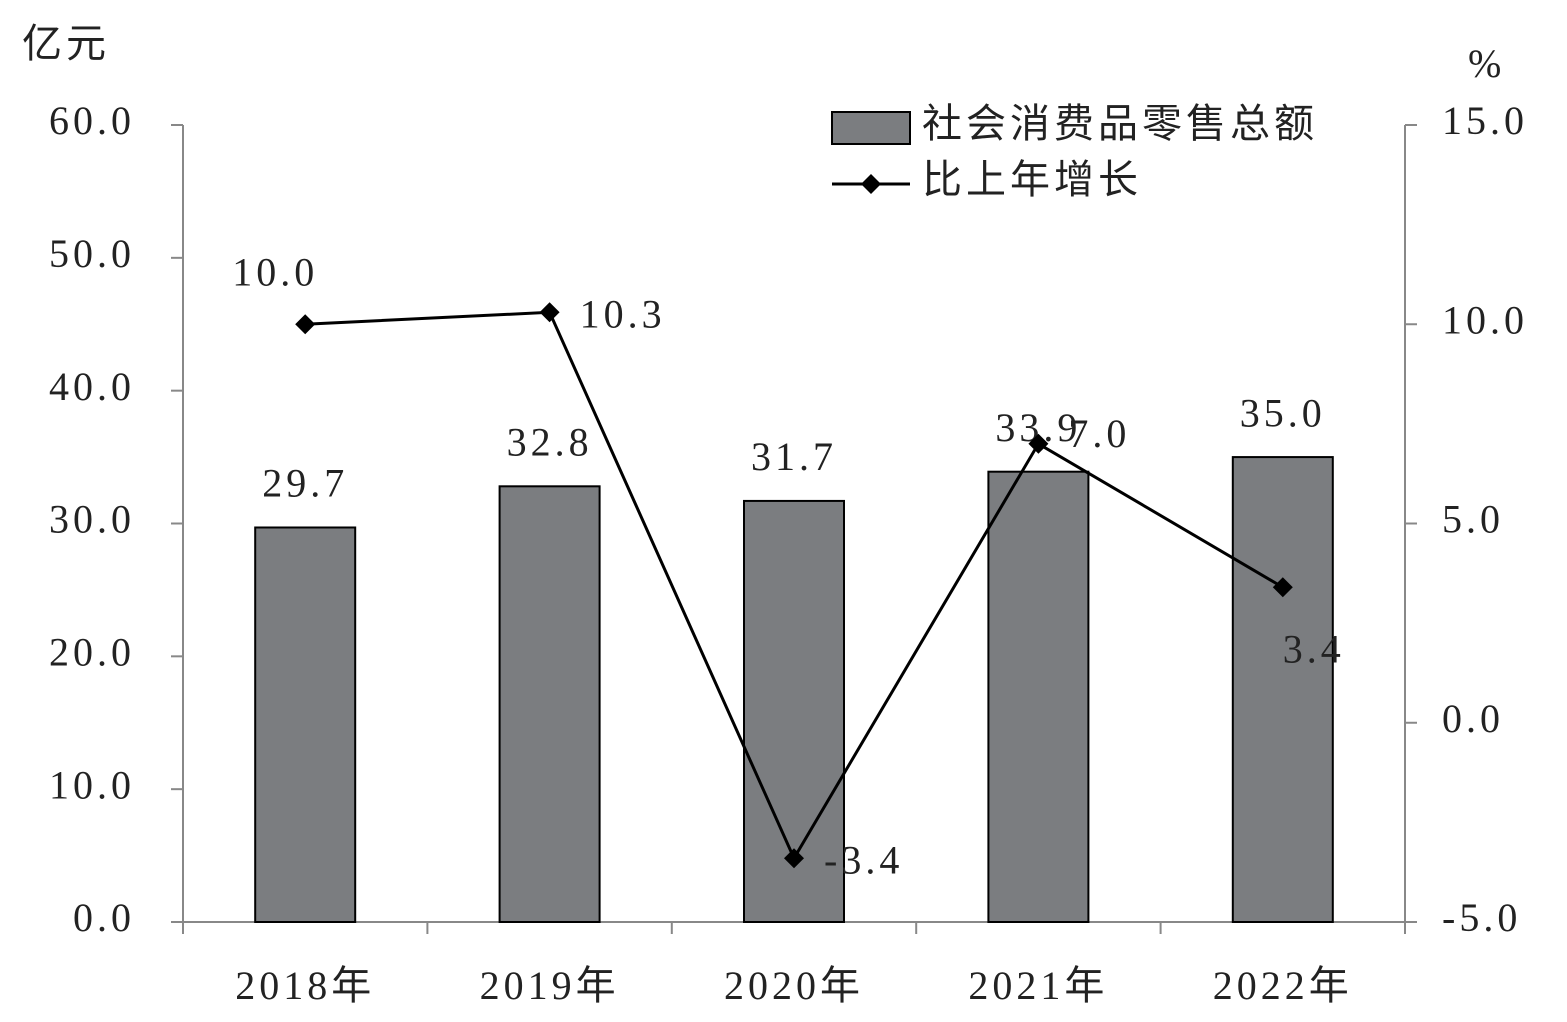  What do you see at coordinates (305, 483) in the screenshot?
I see `bar-value-label: 29.7` at bounding box center [305, 483].